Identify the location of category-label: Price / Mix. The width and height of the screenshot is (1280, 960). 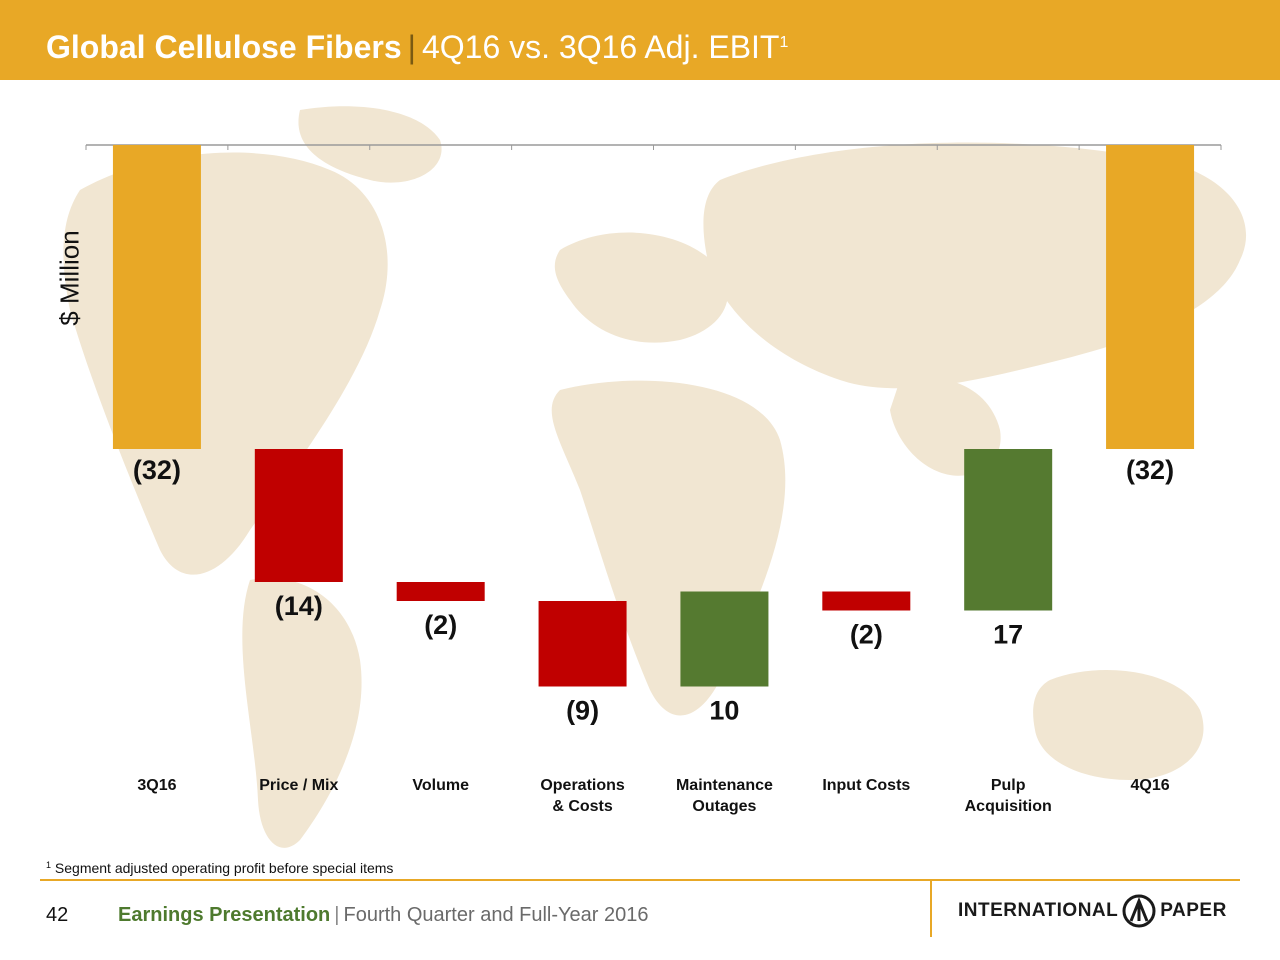
(298, 785).